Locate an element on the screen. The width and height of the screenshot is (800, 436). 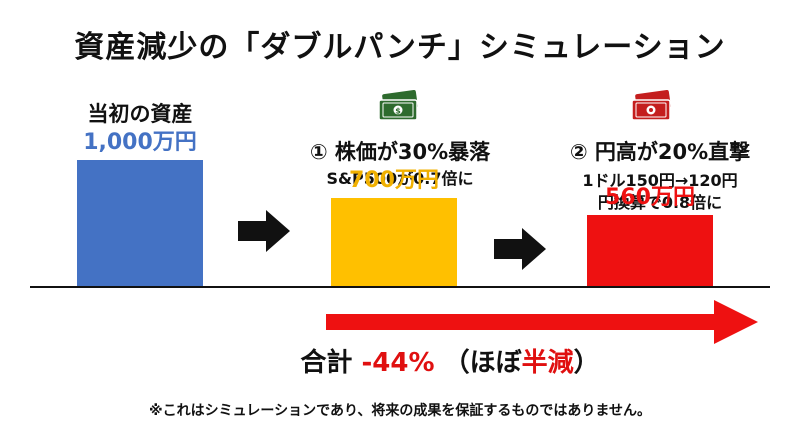
dollar-bill-icon: $ is located at coordinates (398, 107).